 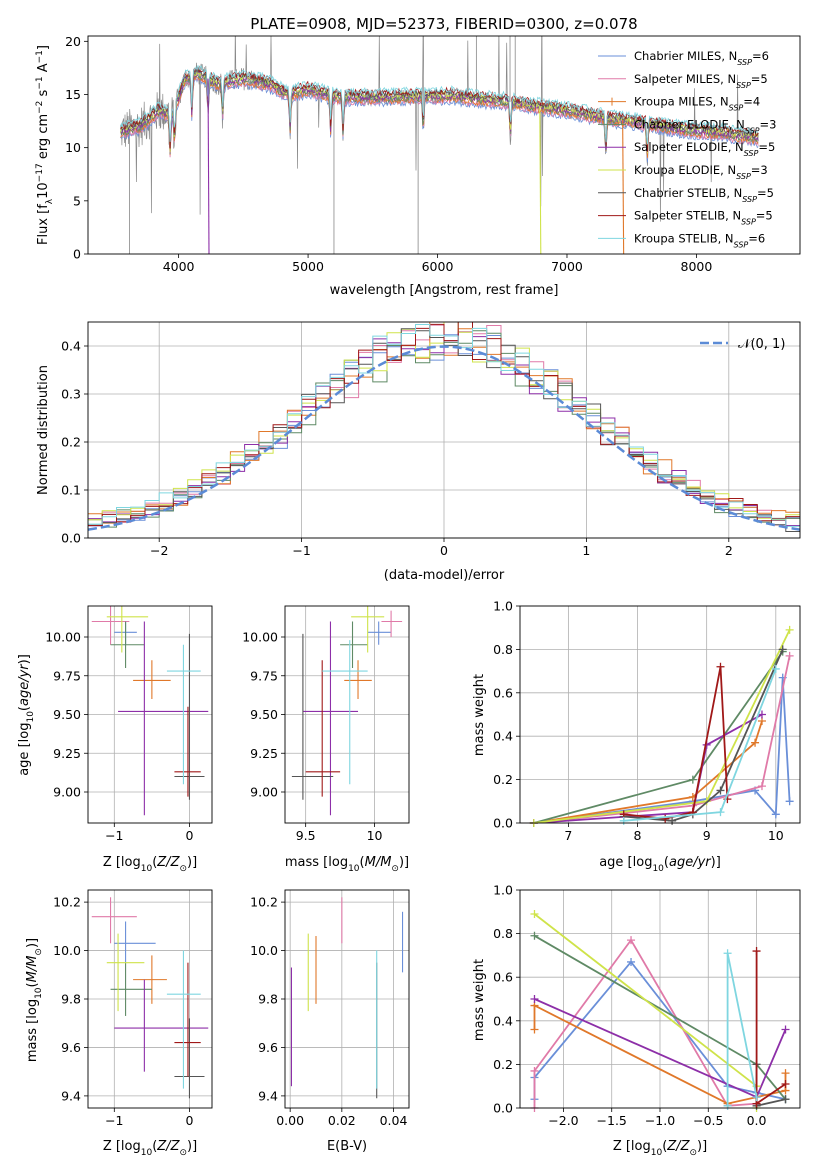 I want to click on gaussian-curve, so click(x=444, y=438).